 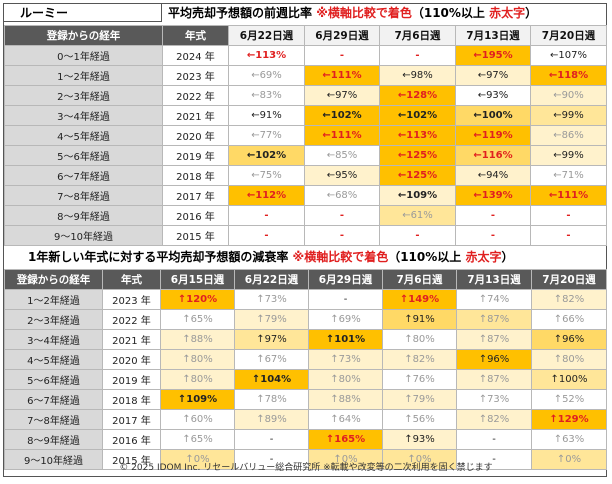 I want to click on ratio-cell: ←99%, so click(x=568, y=115).